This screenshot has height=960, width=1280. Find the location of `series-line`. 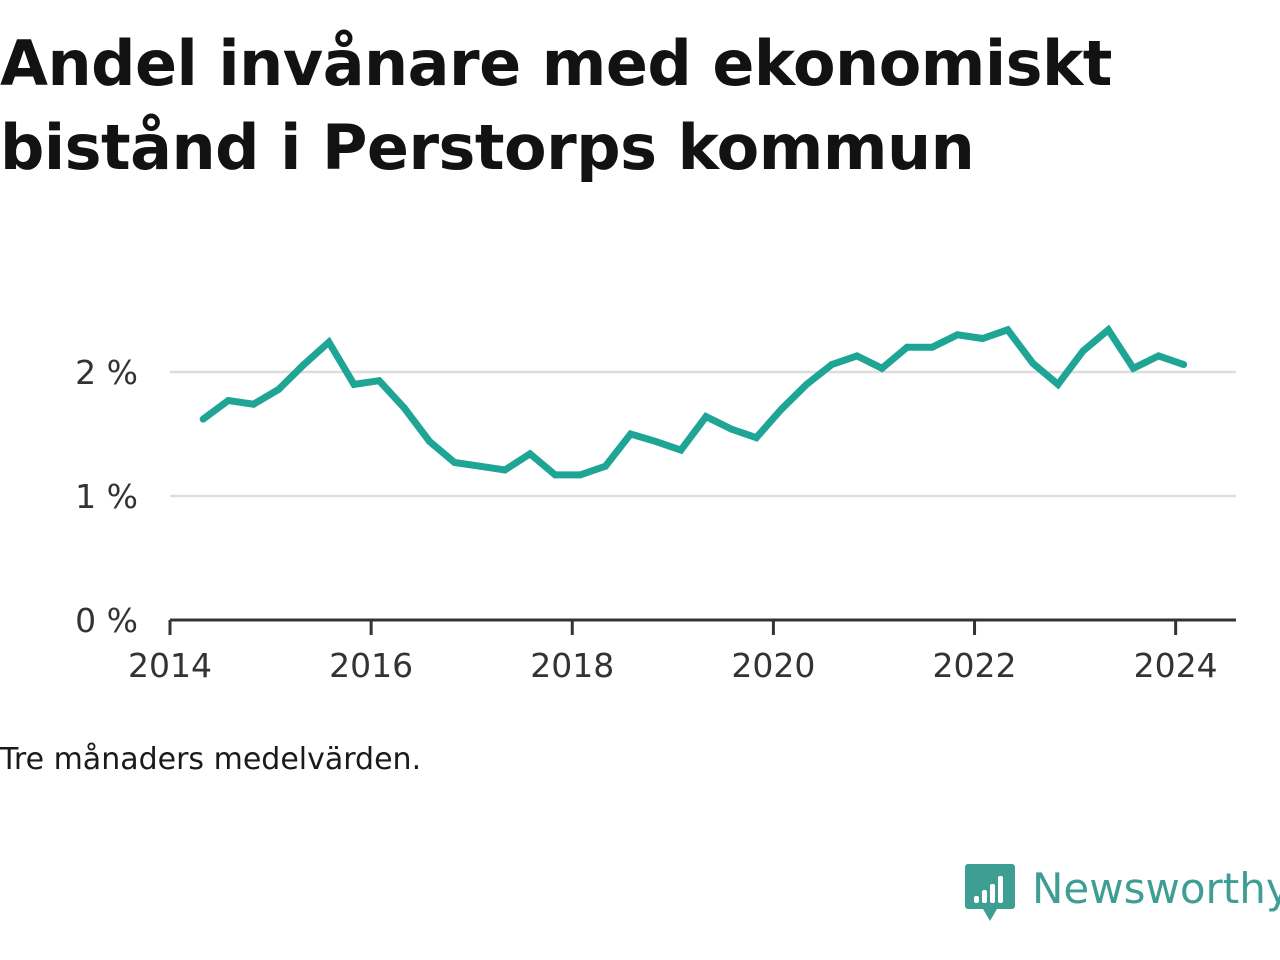

series-line is located at coordinates (693, 401).